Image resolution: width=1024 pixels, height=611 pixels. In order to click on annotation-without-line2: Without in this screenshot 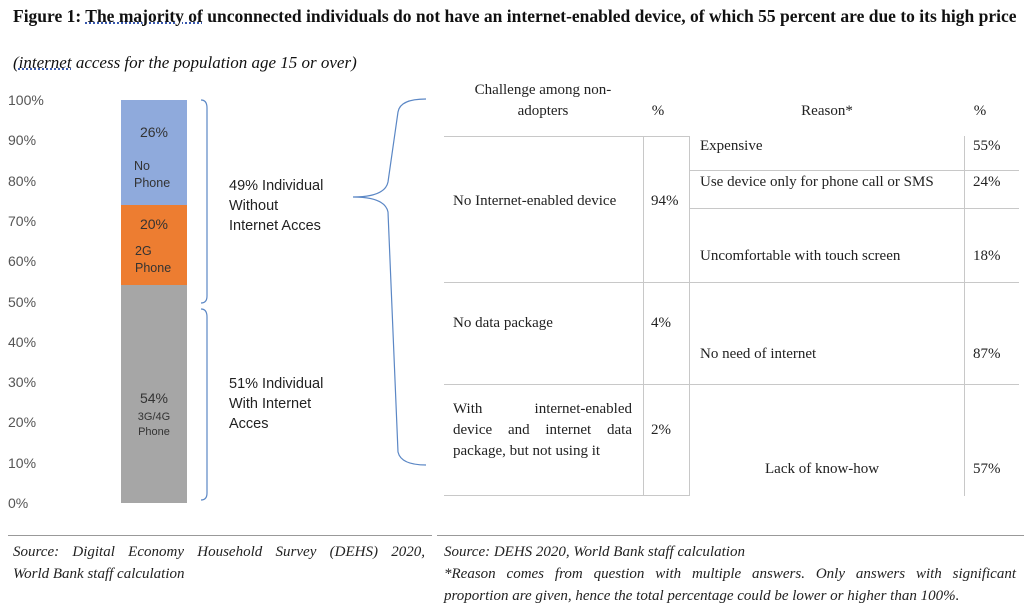, I will do `click(254, 206)`.